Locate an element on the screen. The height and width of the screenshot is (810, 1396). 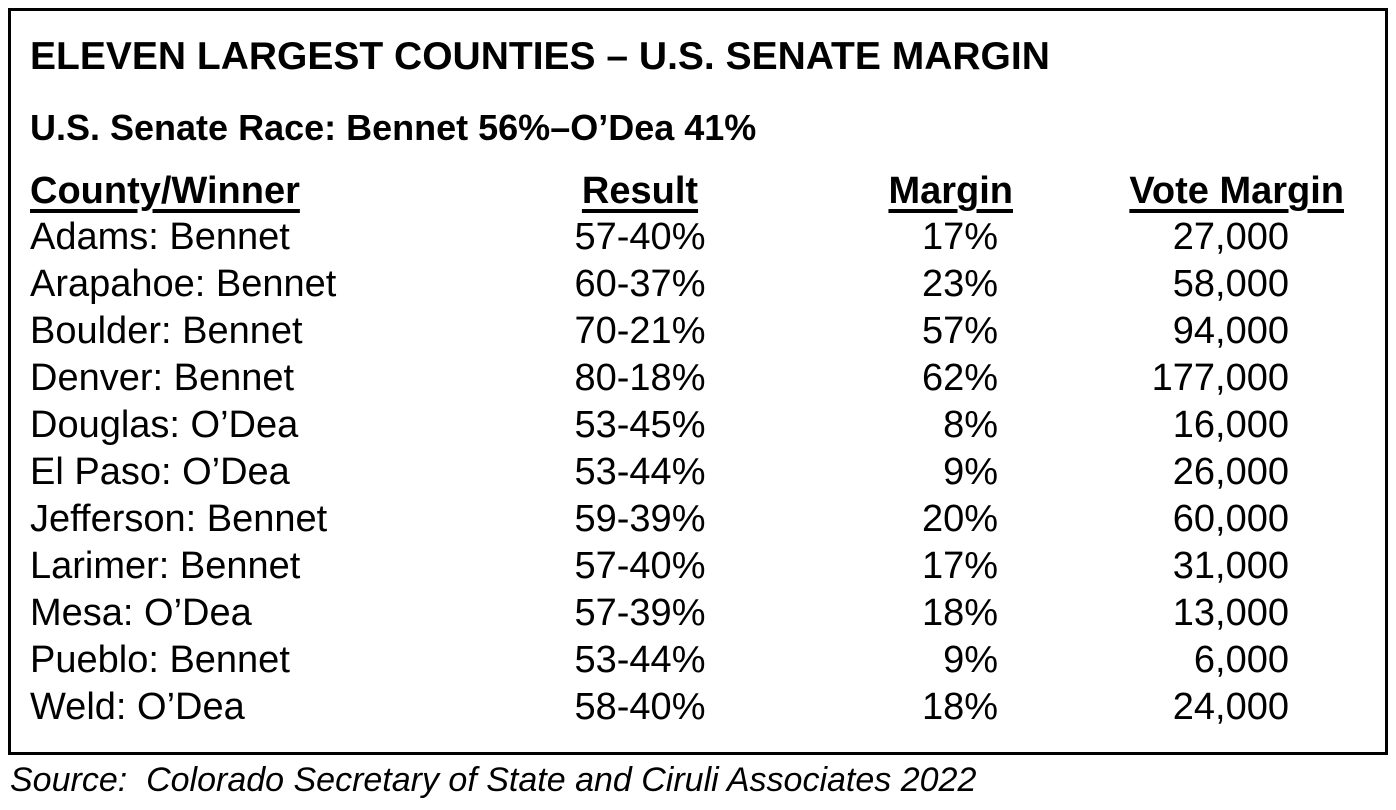
column-header-vote-margin: Vote Margin is located at coordinates (1236, 191).